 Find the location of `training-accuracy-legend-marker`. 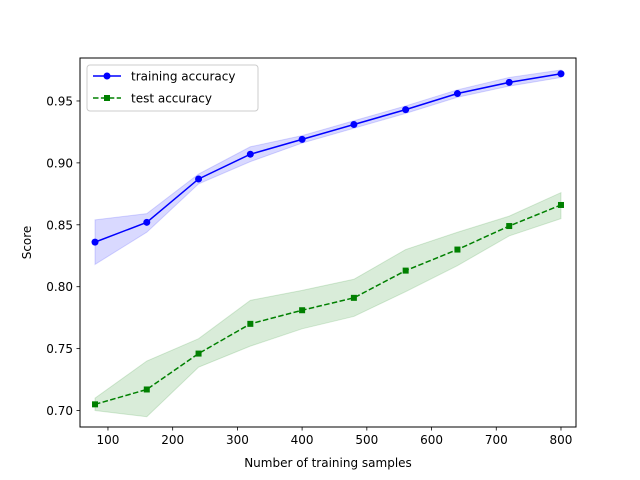

training-accuracy-legend-marker is located at coordinates (107, 76).